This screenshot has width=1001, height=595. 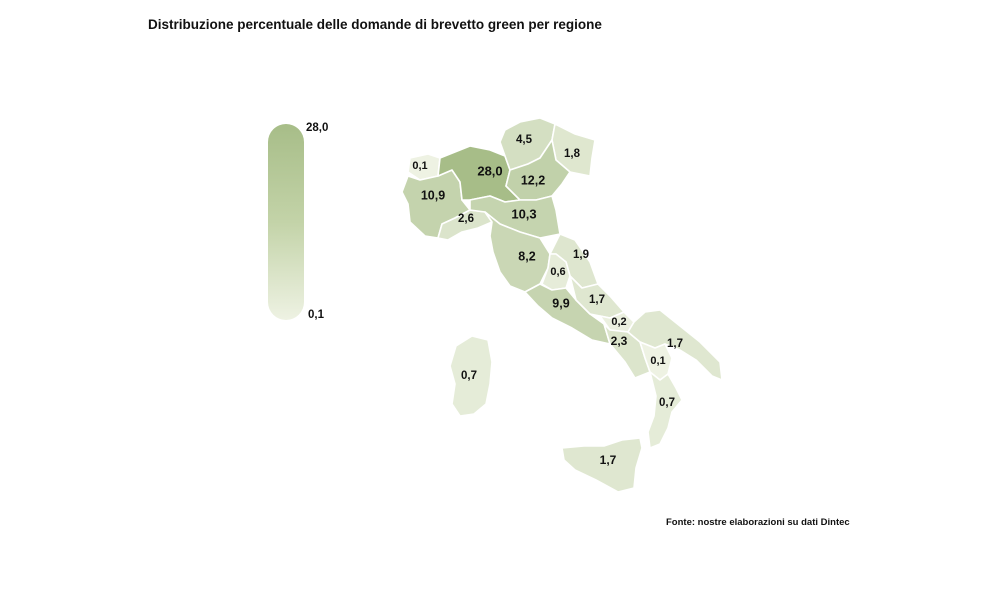 What do you see at coordinates (557, 272) in the screenshot?
I see `region-value-umbria: 0,6` at bounding box center [557, 272].